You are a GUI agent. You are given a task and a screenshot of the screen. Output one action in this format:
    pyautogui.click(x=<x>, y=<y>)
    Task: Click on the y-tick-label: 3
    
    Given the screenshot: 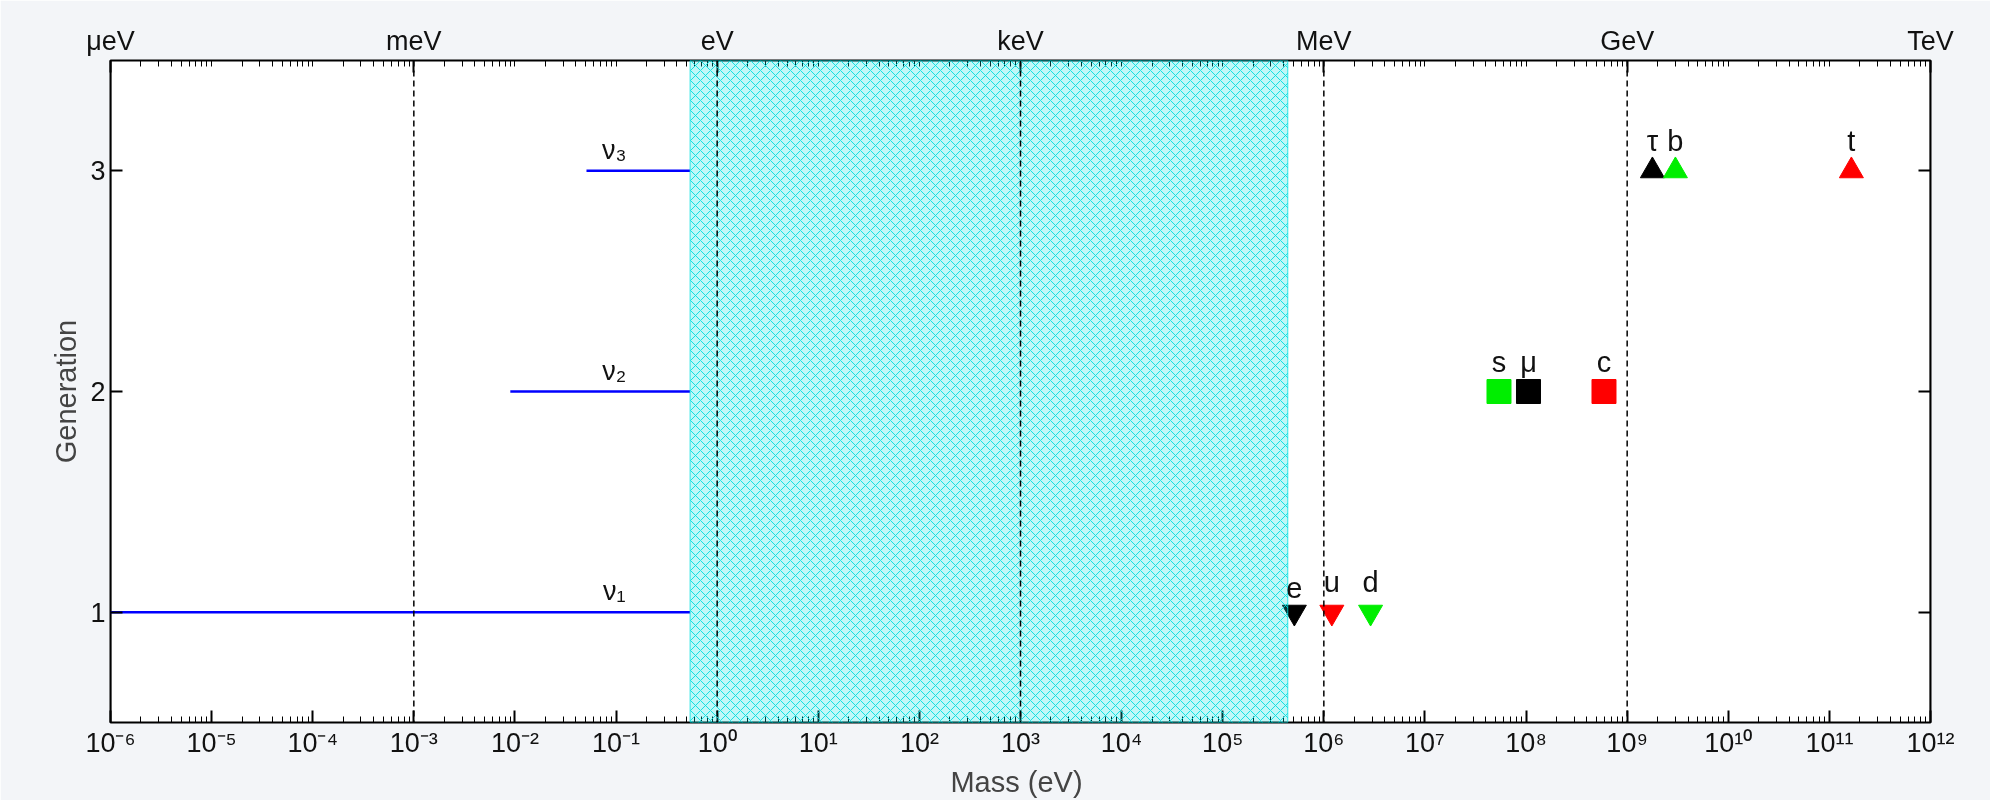 What is the action you would take?
    pyautogui.click(x=98, y=171)
    